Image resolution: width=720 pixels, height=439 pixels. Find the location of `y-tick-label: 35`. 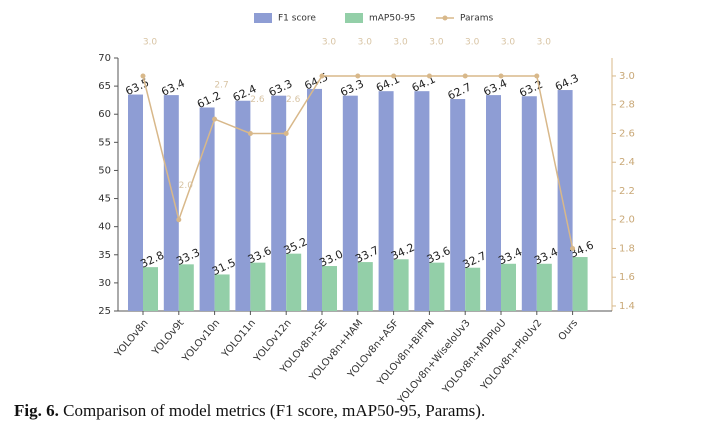

y-tick-label: 35 is located at coordinates (104, 255).